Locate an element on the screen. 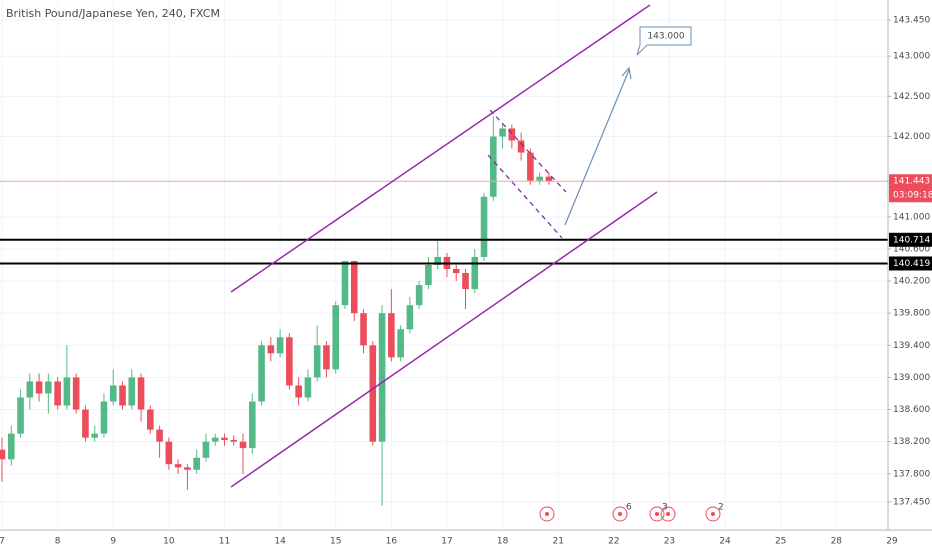 The height and width of the screenshot is (554, 932). x-tick-label: 8 is located at coordinates (58, 542).